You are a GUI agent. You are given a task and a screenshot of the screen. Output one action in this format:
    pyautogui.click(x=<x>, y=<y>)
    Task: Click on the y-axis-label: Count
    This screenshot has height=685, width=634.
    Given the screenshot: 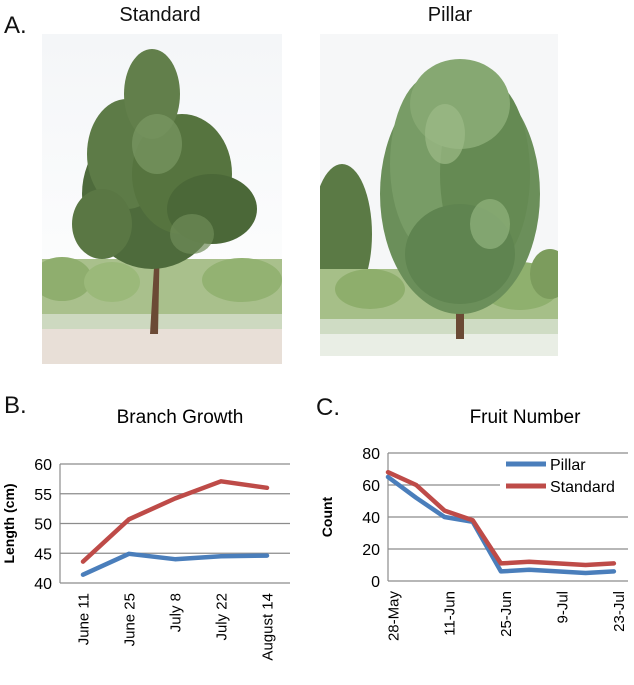 What is the action you would take?
    pyautogui.click(x=327, y=516)
    